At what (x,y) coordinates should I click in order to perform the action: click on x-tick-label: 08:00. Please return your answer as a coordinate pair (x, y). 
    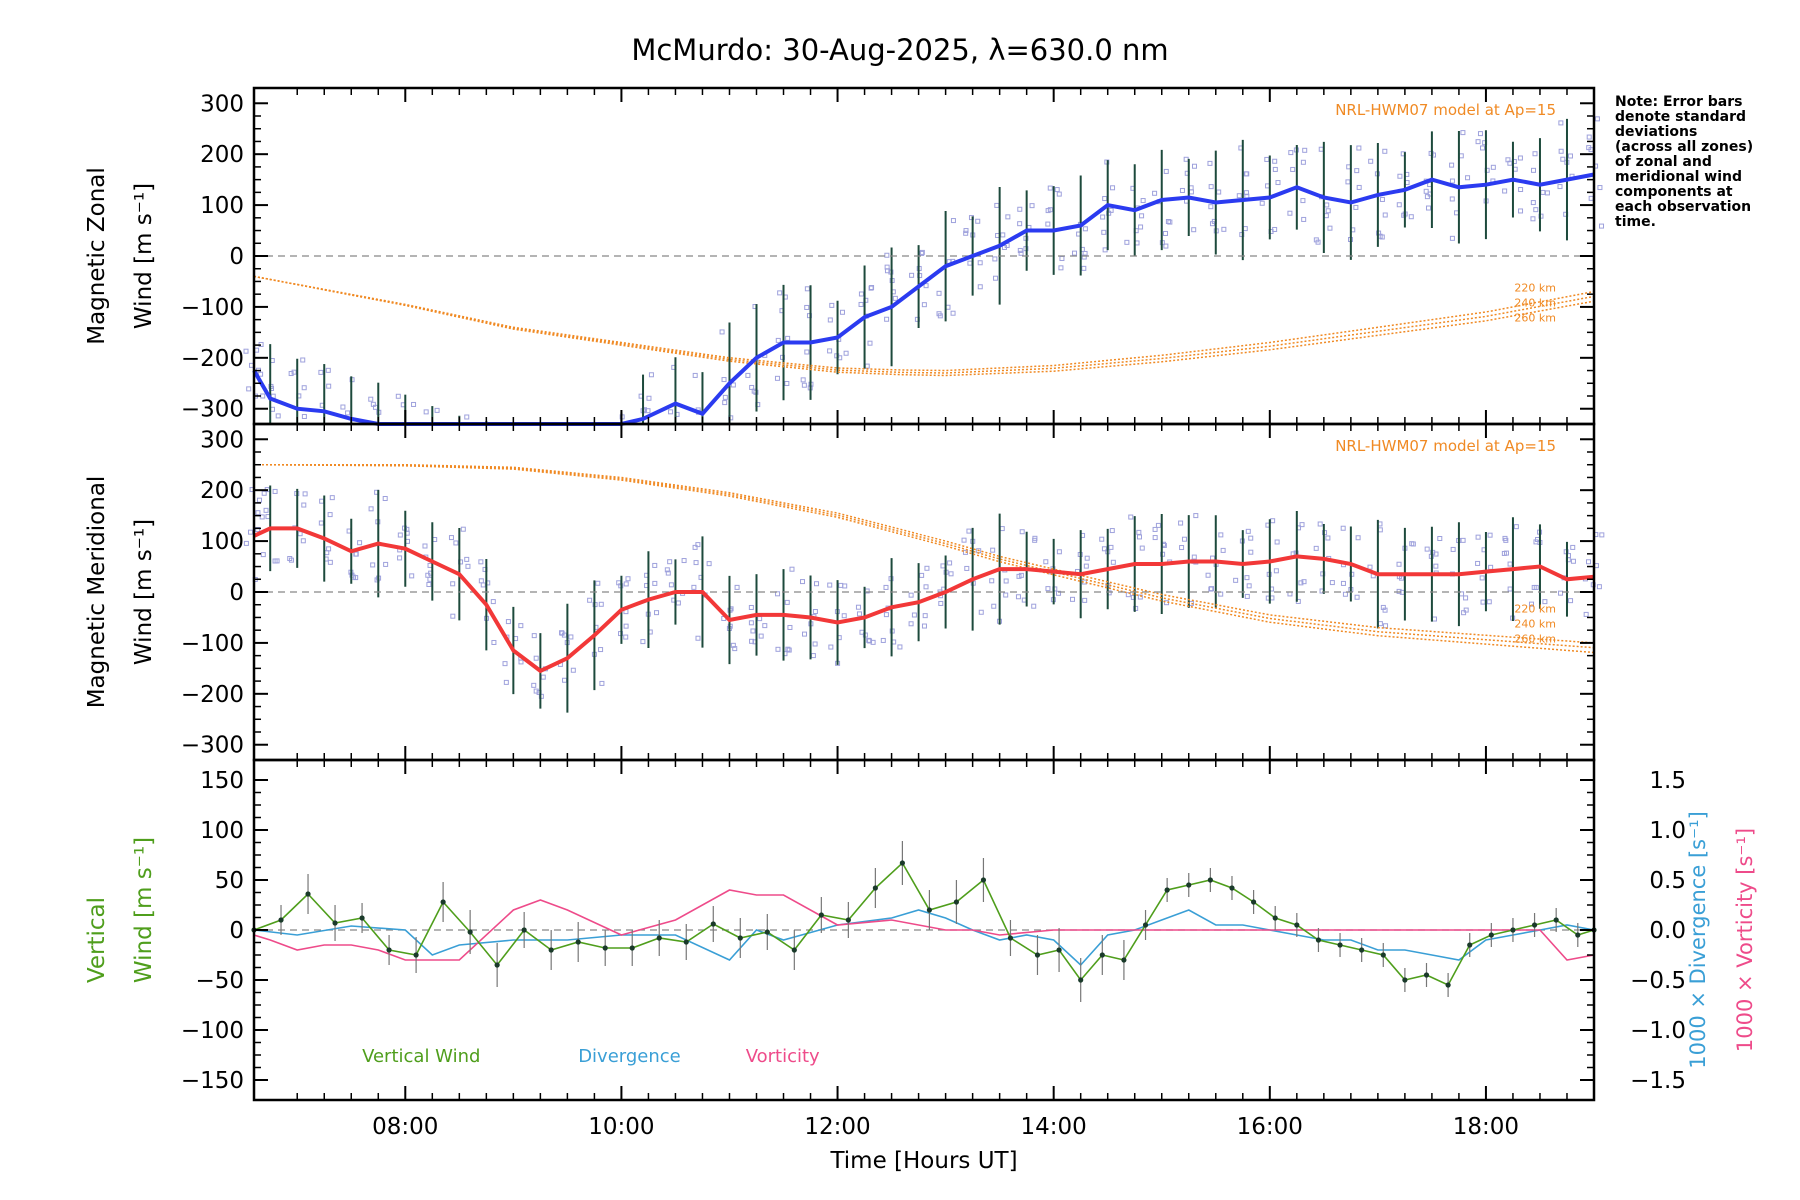
    Looking at the image, I should click on (405, 1127).